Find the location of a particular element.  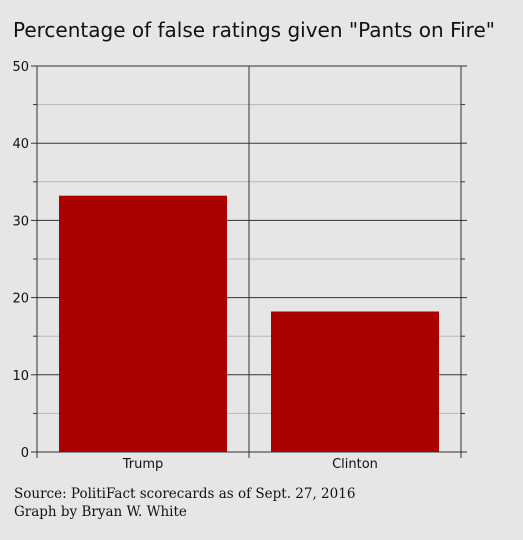

x-axis: Trump Clinton is located at coordinates (249, 462).